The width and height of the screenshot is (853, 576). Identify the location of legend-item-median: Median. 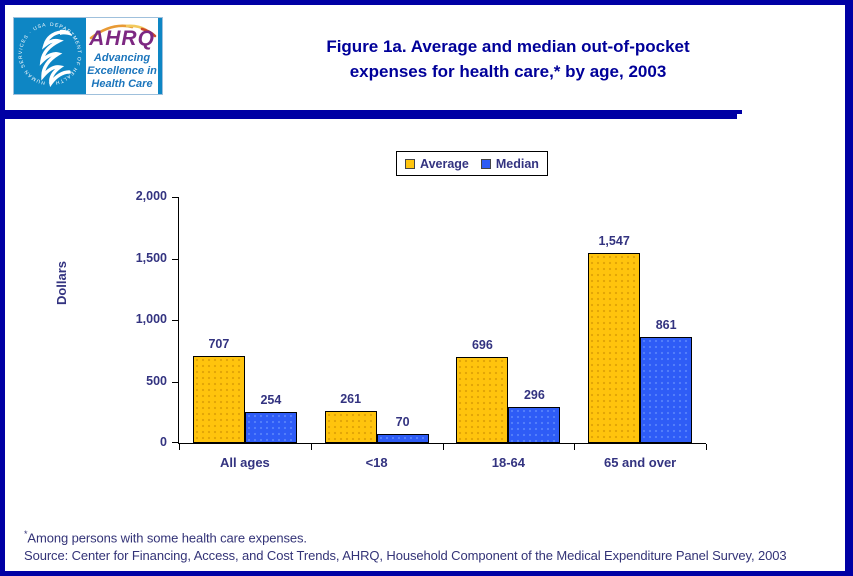
(509, 163).